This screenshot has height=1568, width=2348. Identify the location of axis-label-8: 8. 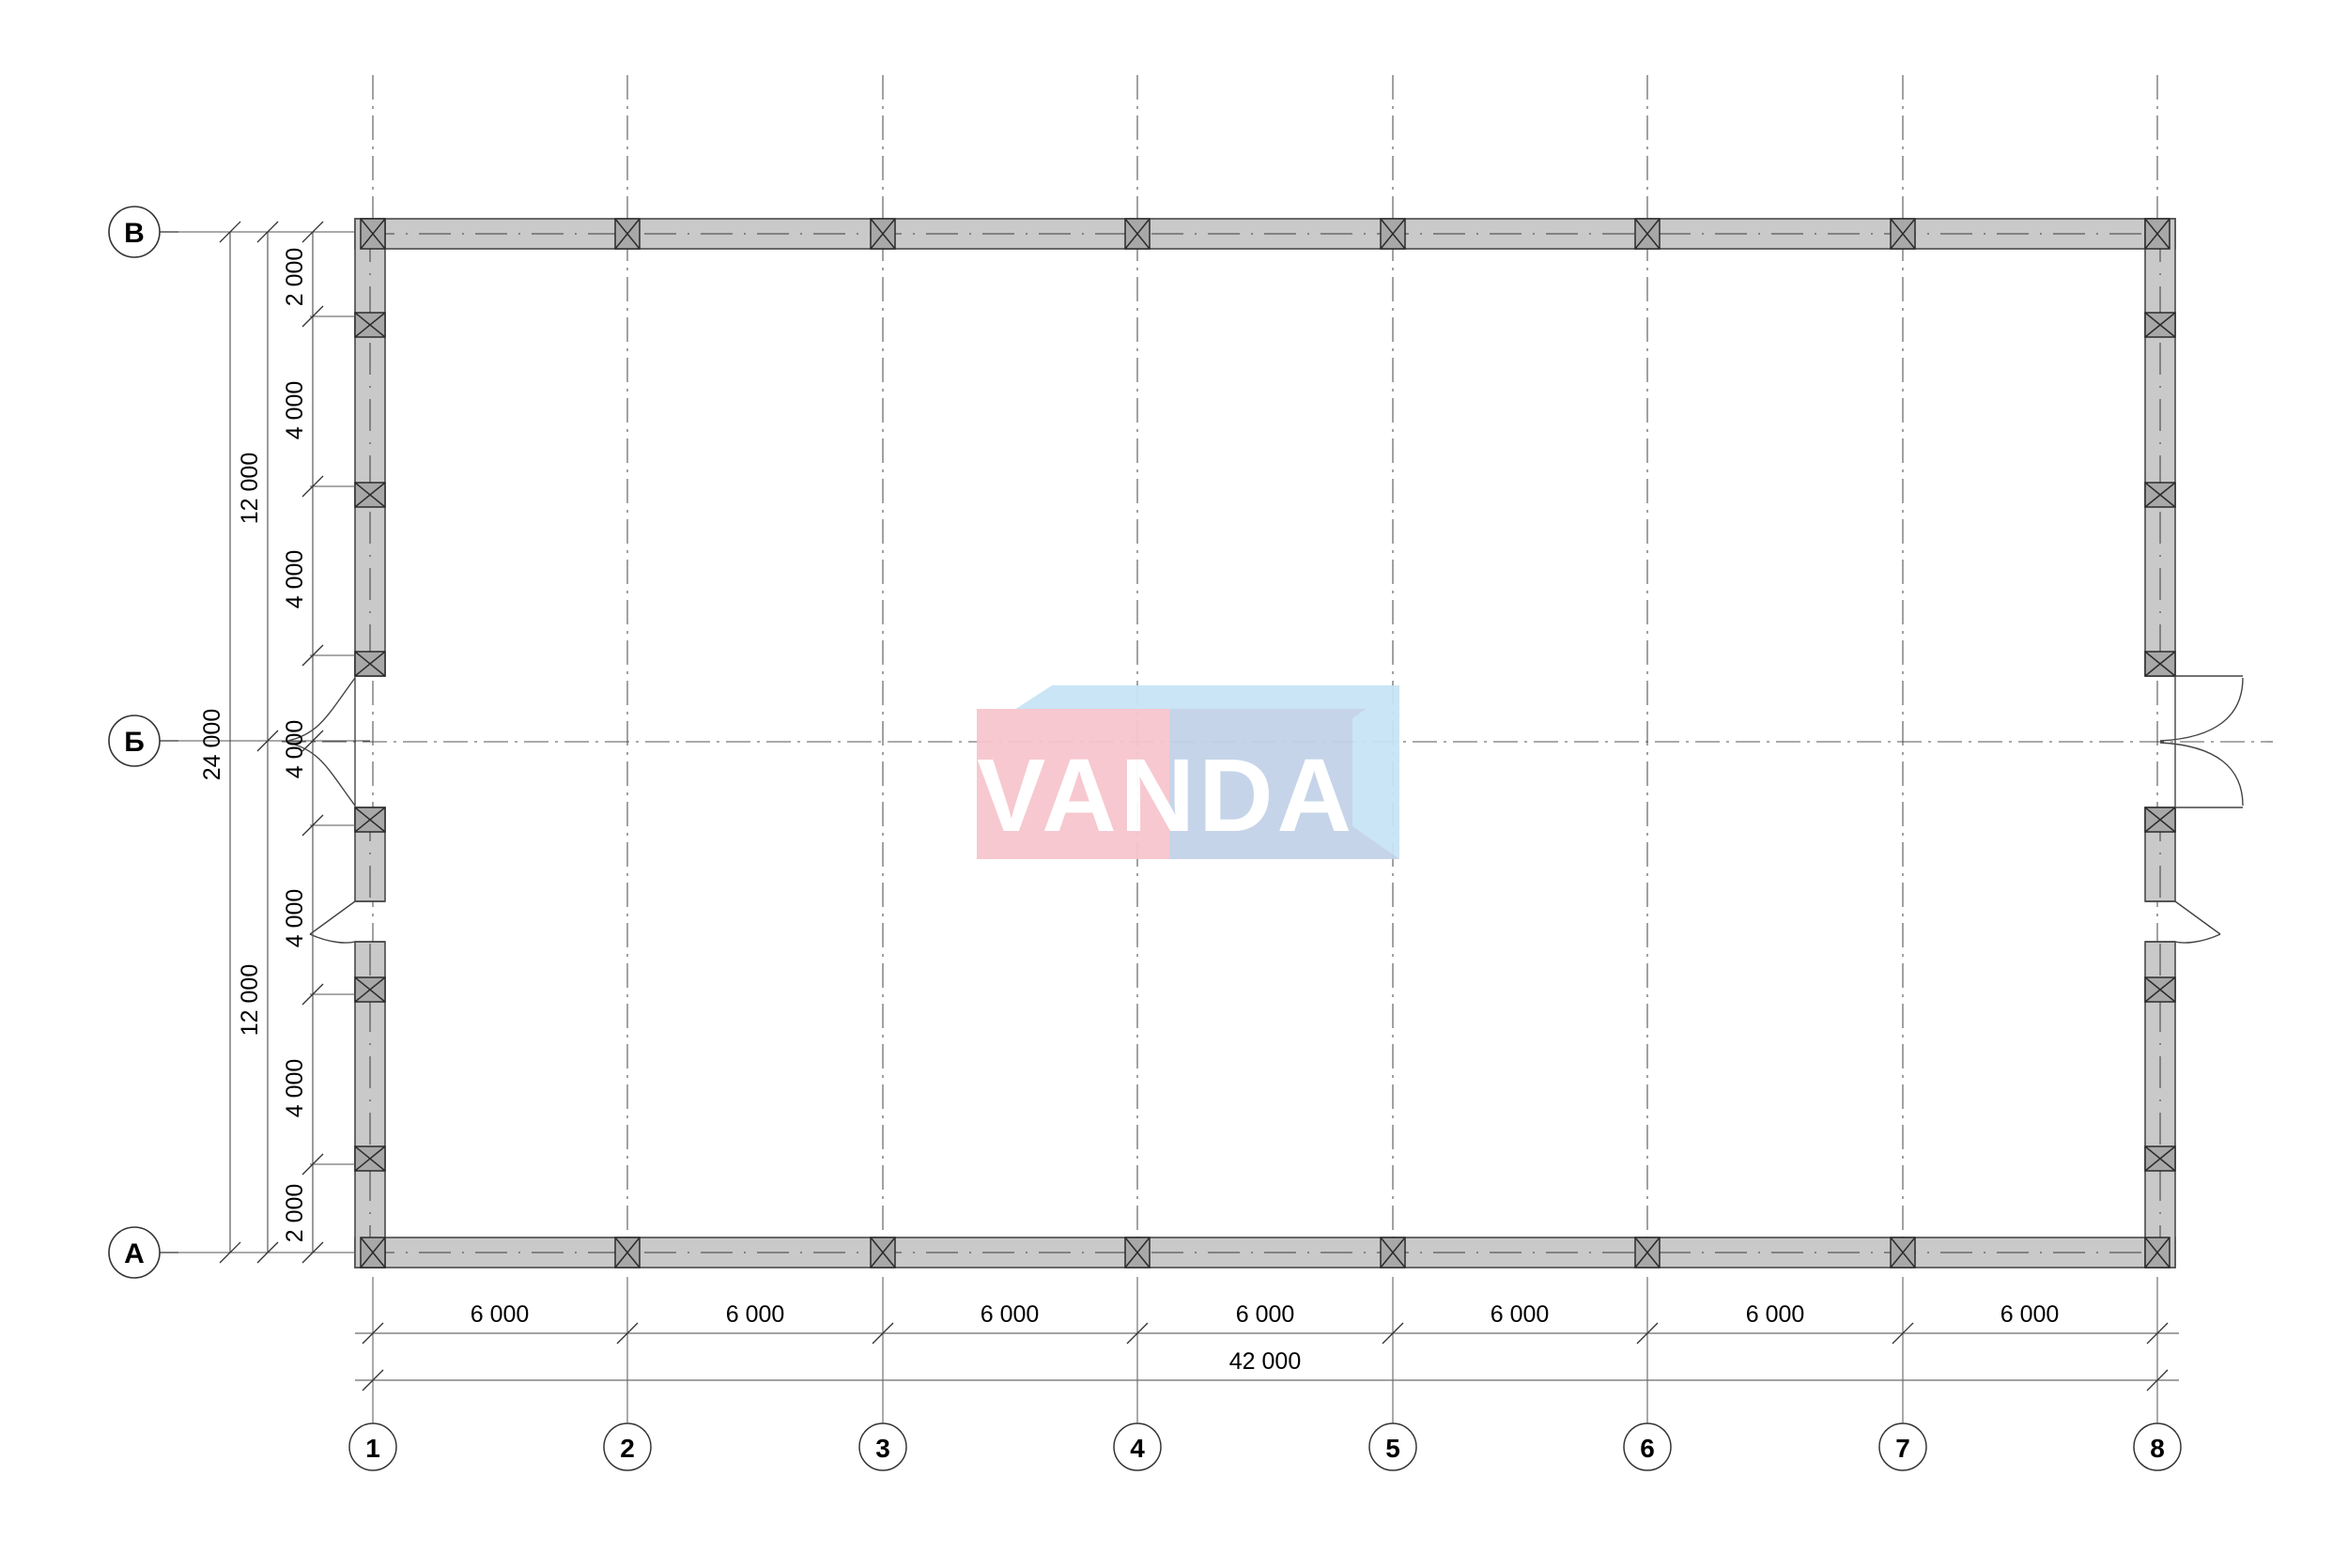
(2157, 1449).